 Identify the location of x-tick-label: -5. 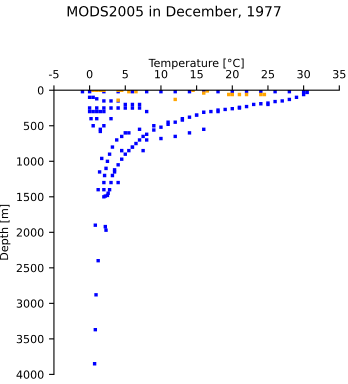
(53, 74).